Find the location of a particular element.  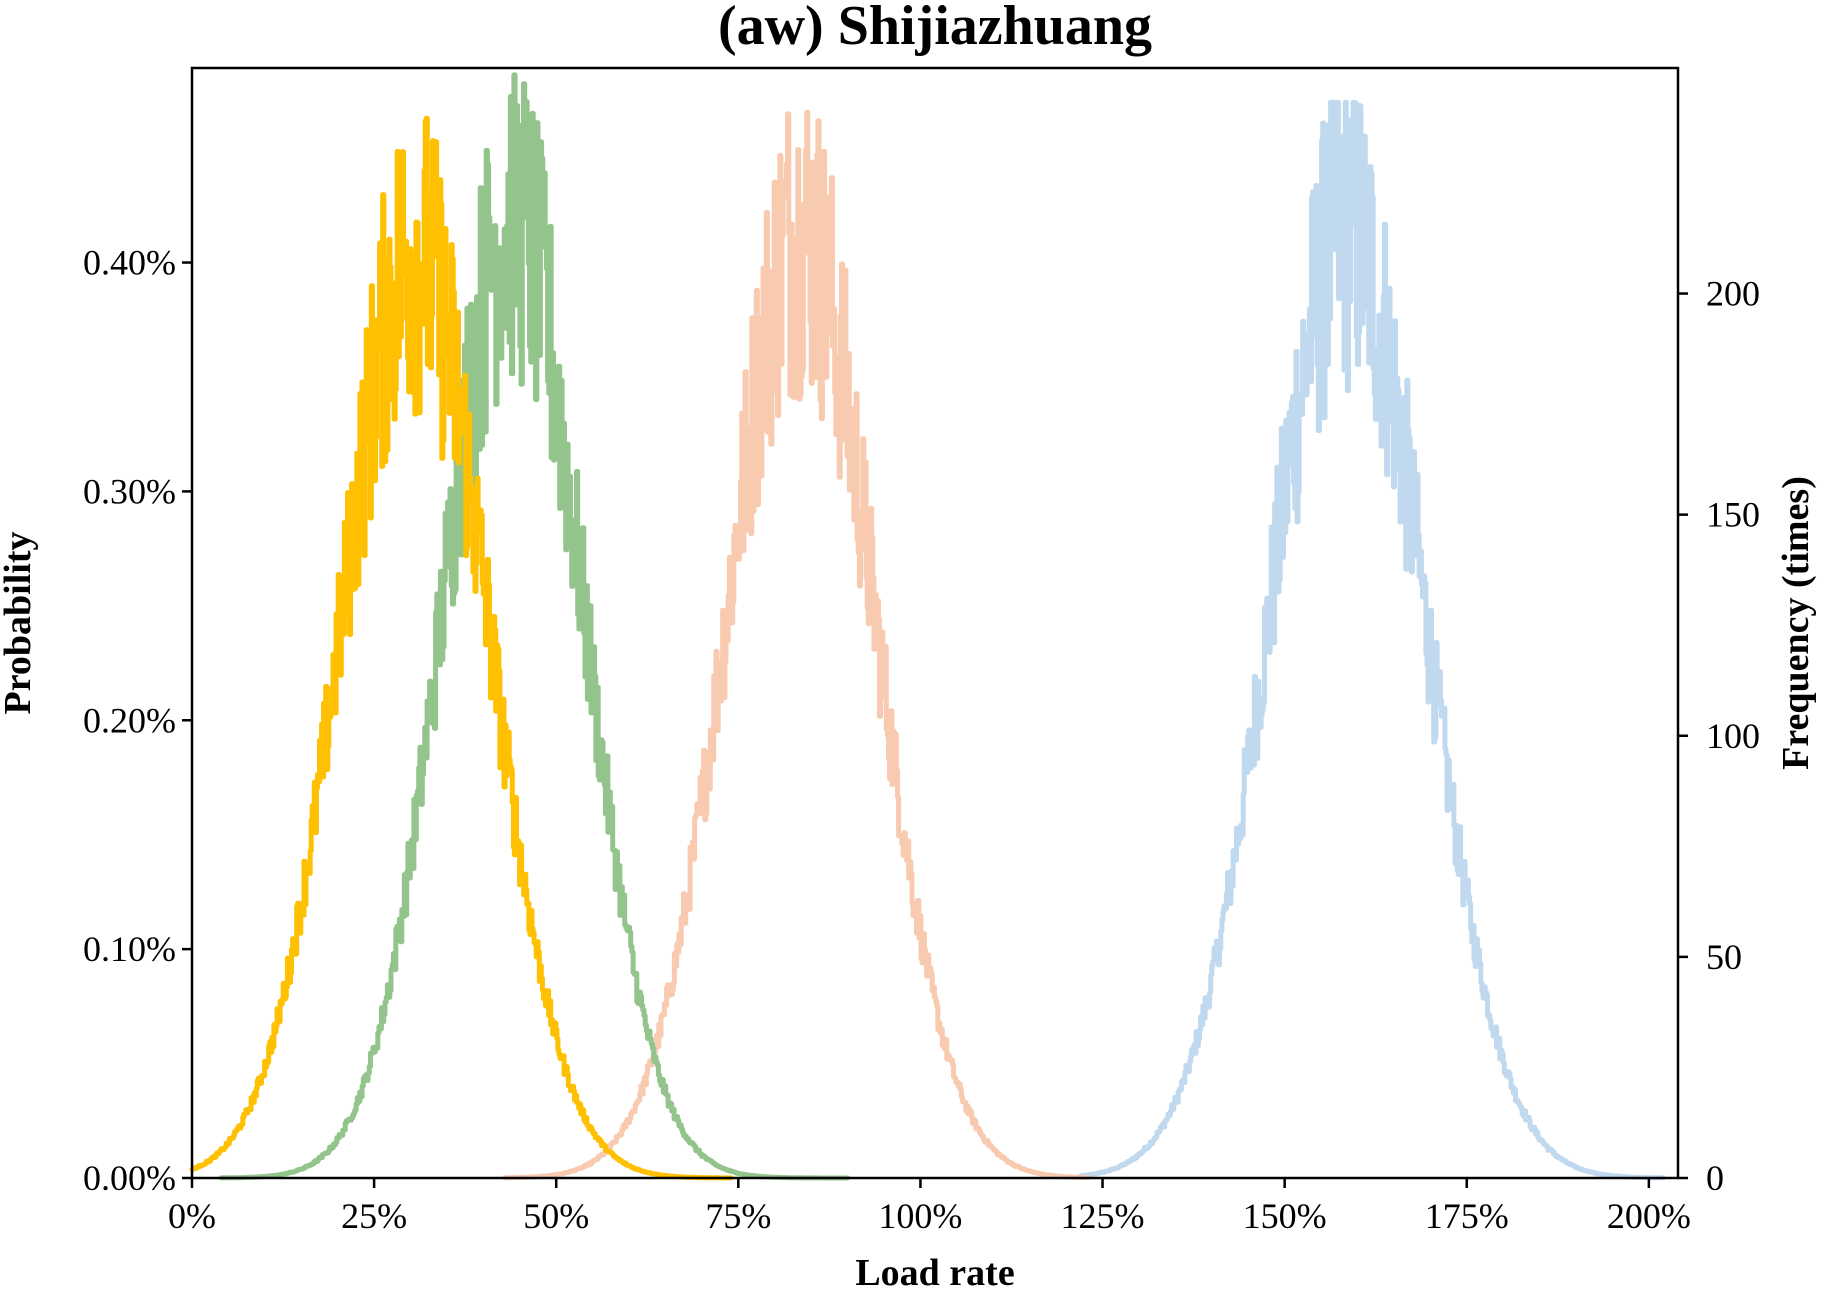

y-tick-label: 0.40% is located at coordinates (129, 263).